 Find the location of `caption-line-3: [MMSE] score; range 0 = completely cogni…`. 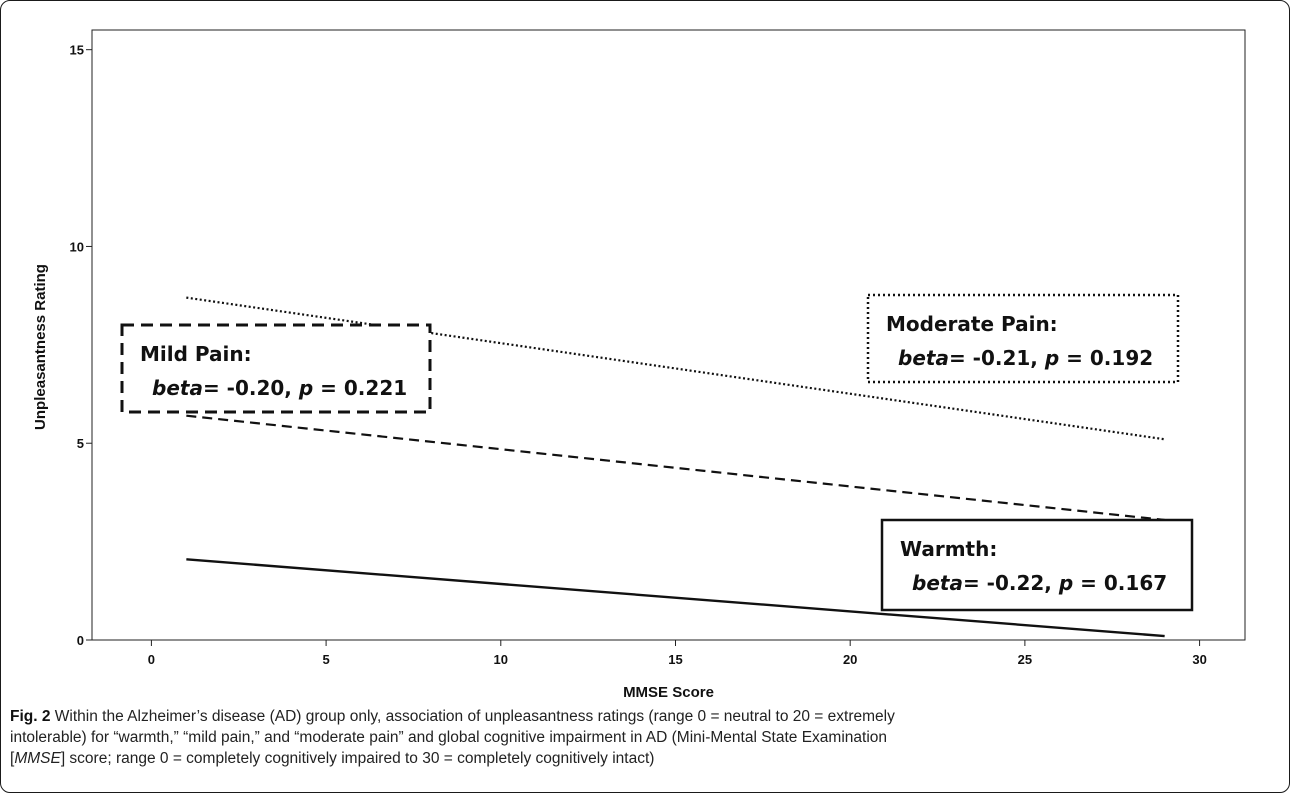

caption-line-3: [MMSE] score; range 0 = completely cogni… is located at coordinates (332, 758).